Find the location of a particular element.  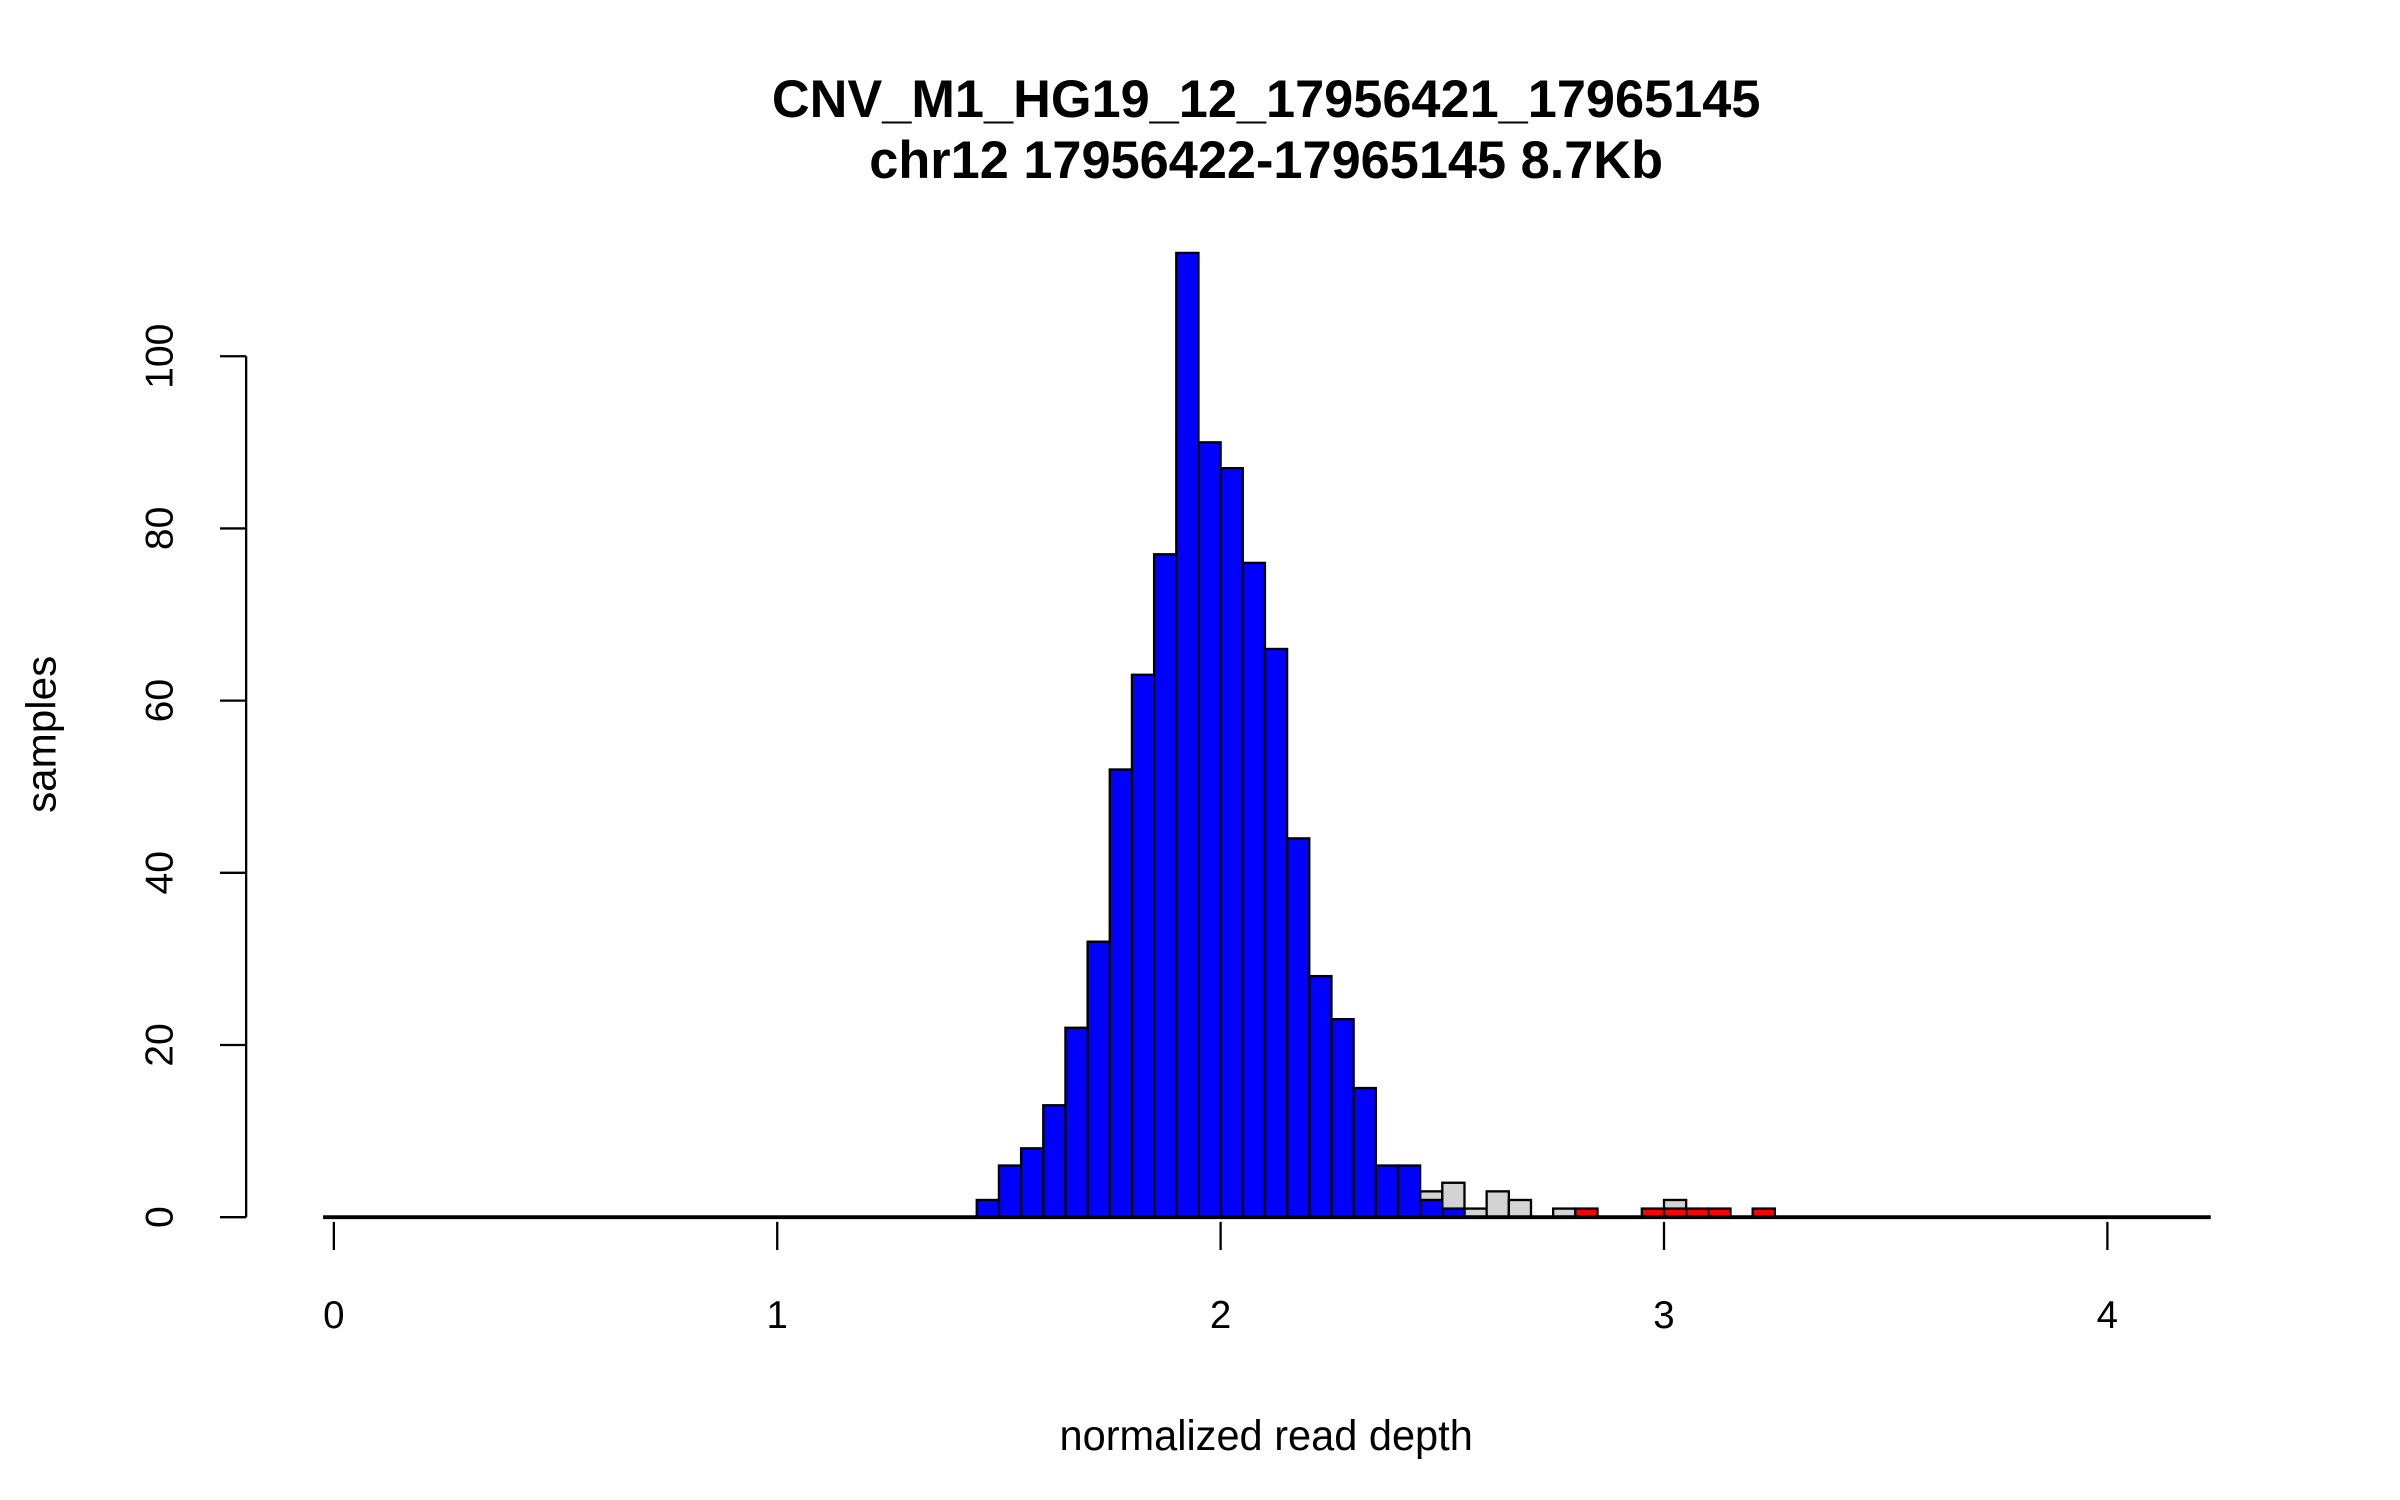

x-tick-label: 4 is located at coordinates (2107, 1315).